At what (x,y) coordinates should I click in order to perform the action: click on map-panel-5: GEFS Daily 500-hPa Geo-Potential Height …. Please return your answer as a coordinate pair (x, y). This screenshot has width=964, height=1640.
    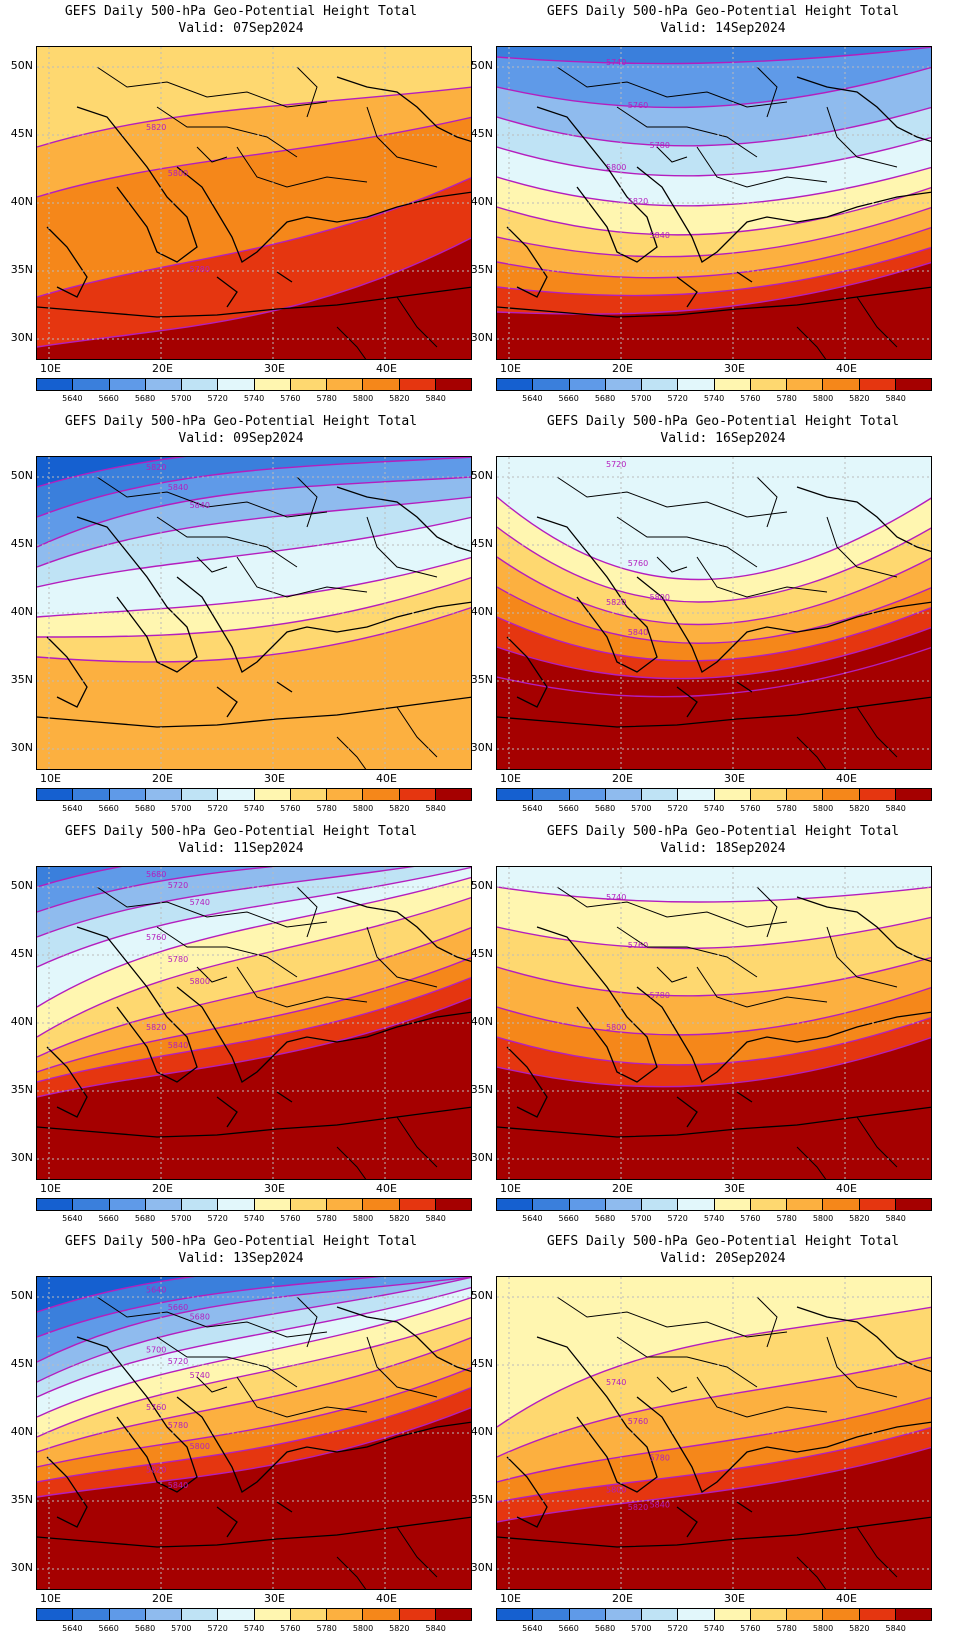
    Looking at the image, I should click on (241, 1025).